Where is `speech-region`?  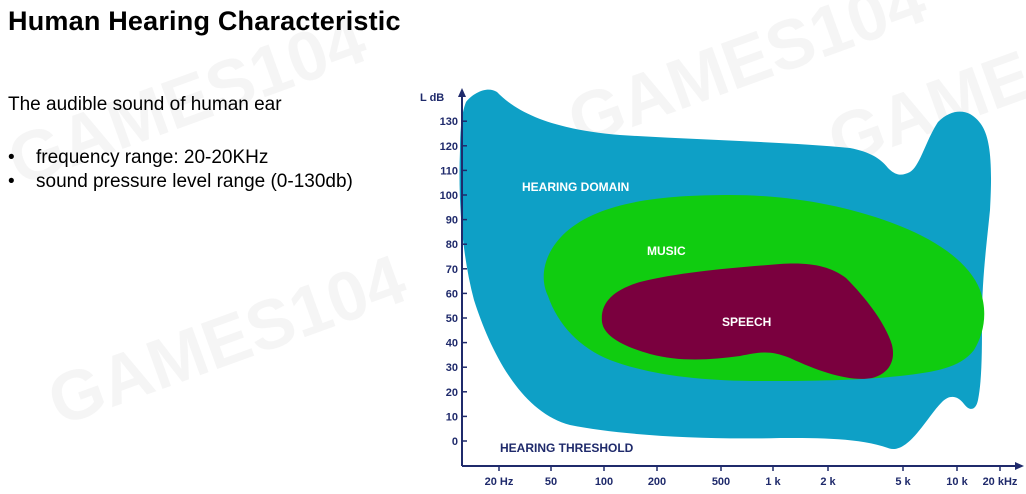 speech-region is located at coordinates (747, 321).